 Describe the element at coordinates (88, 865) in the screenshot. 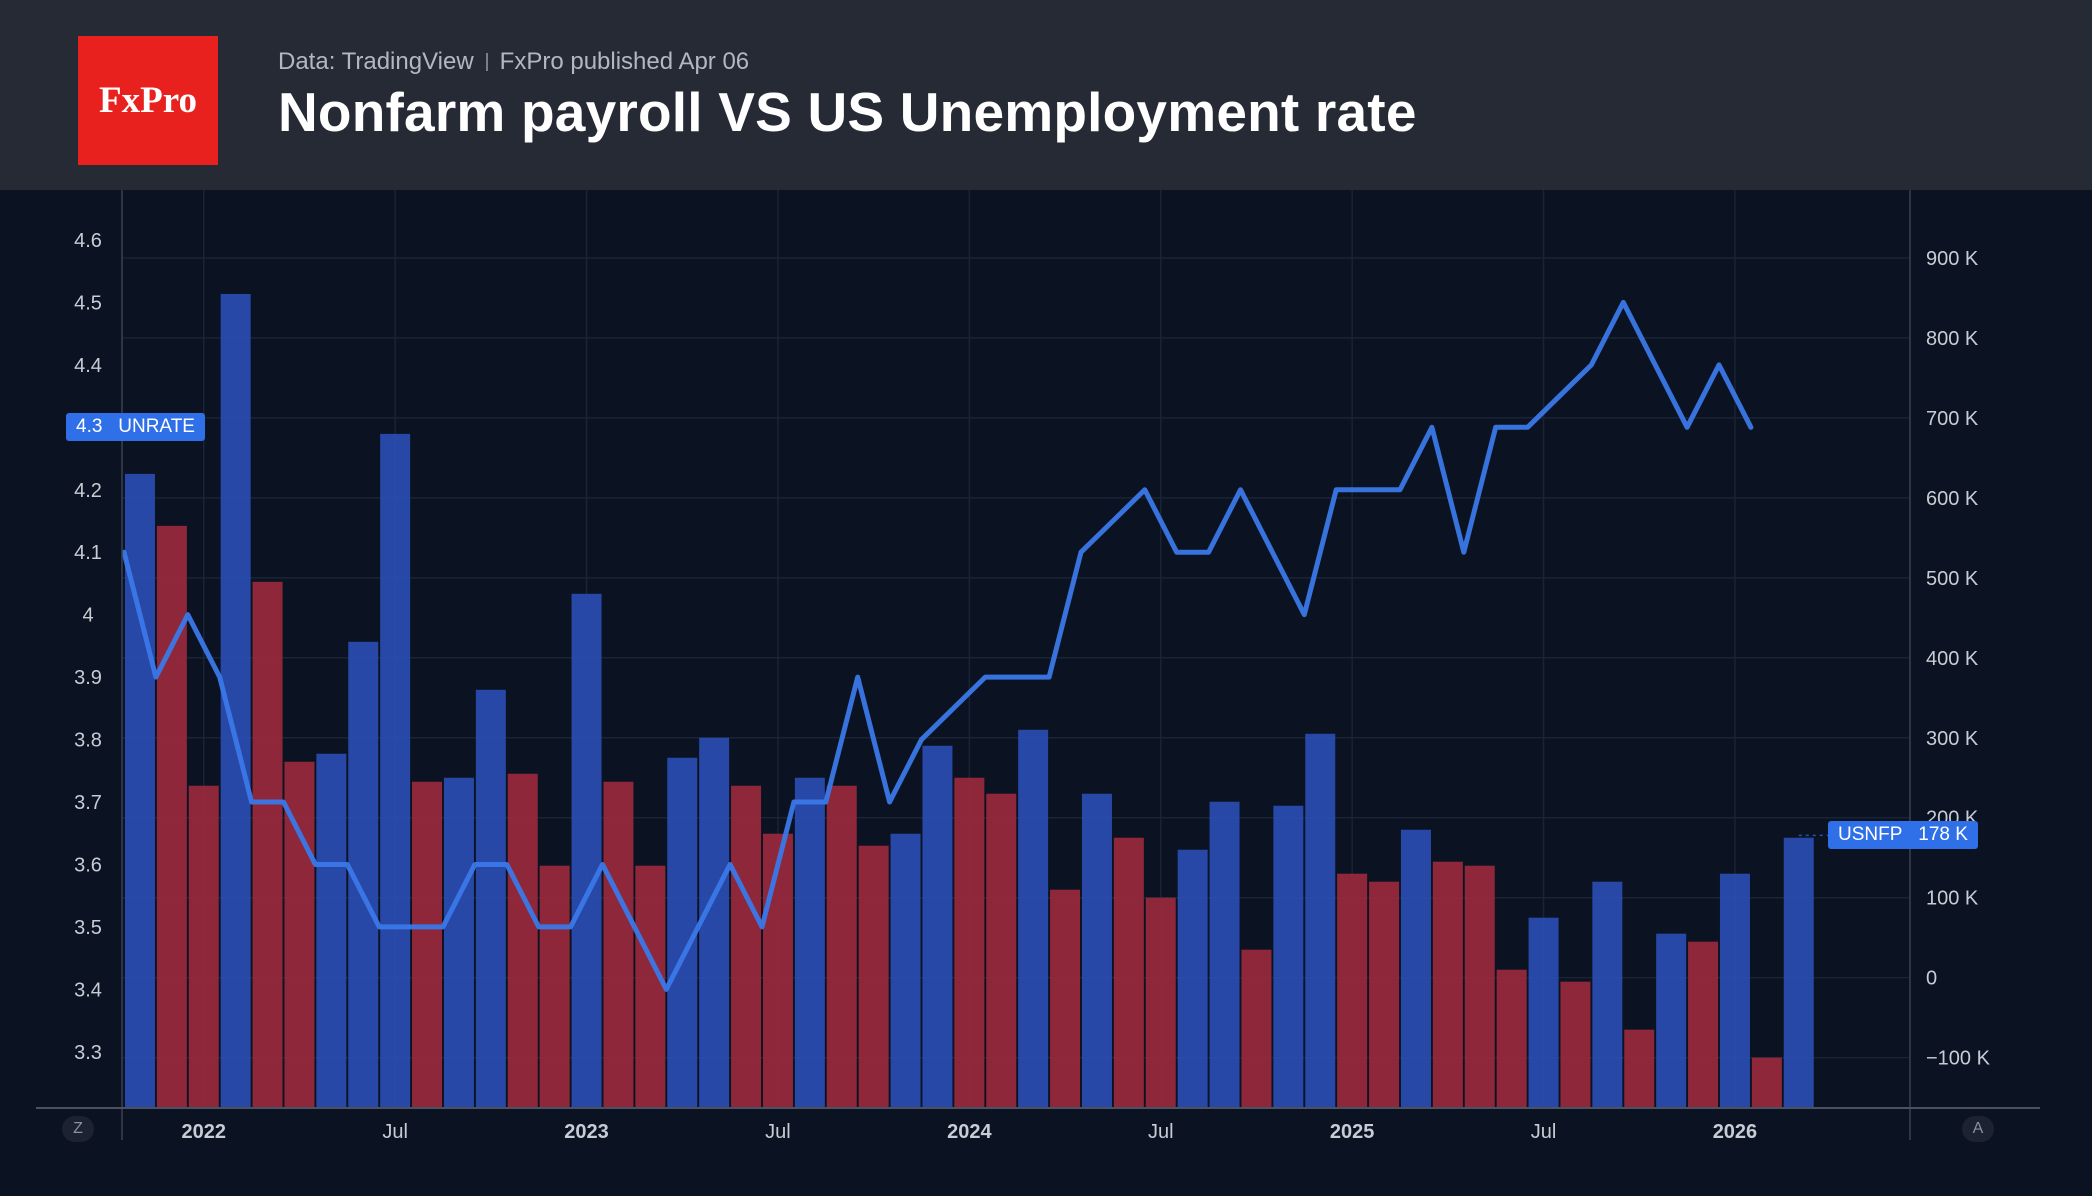

I see `unrate-tick-label: 3.6` at that location.